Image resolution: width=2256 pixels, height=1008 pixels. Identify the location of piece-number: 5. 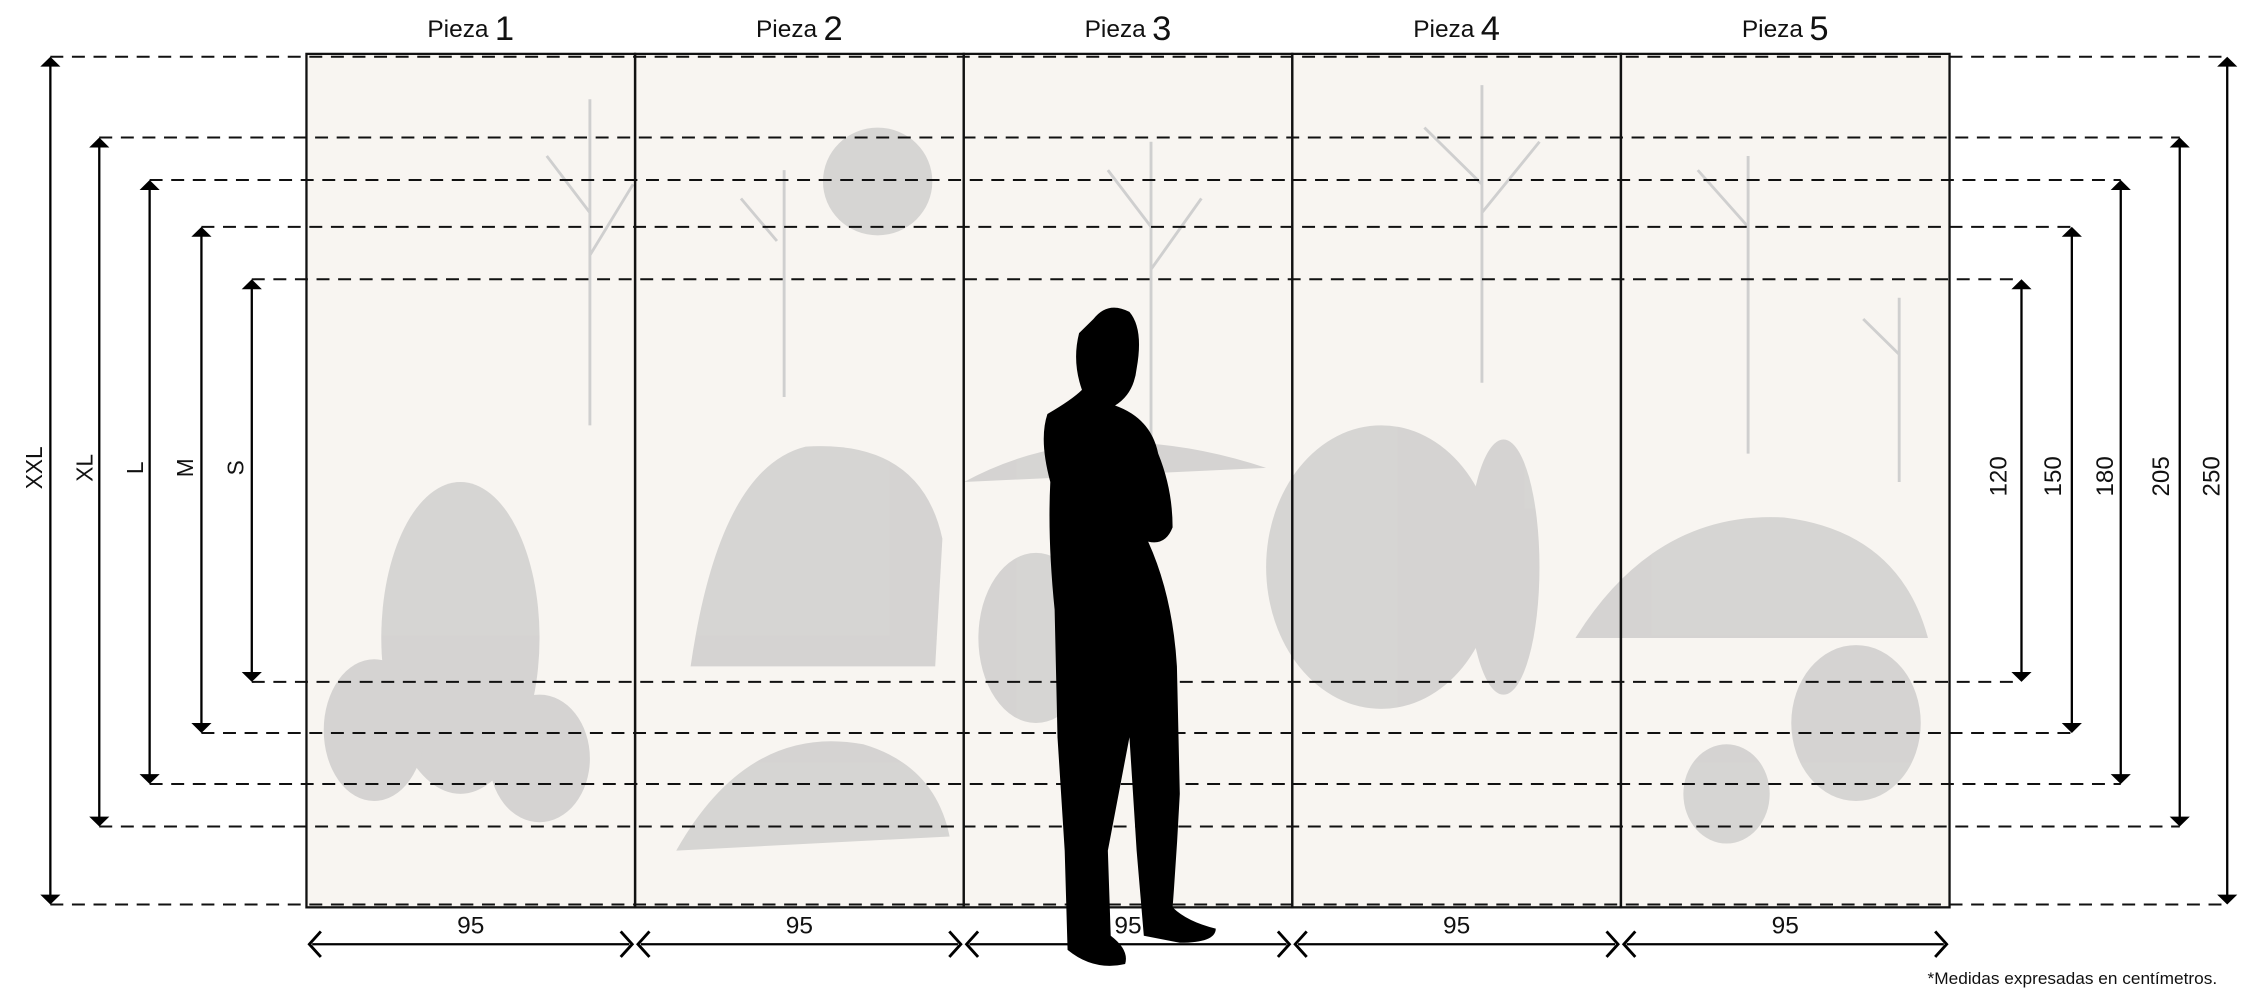
(1818, 29).